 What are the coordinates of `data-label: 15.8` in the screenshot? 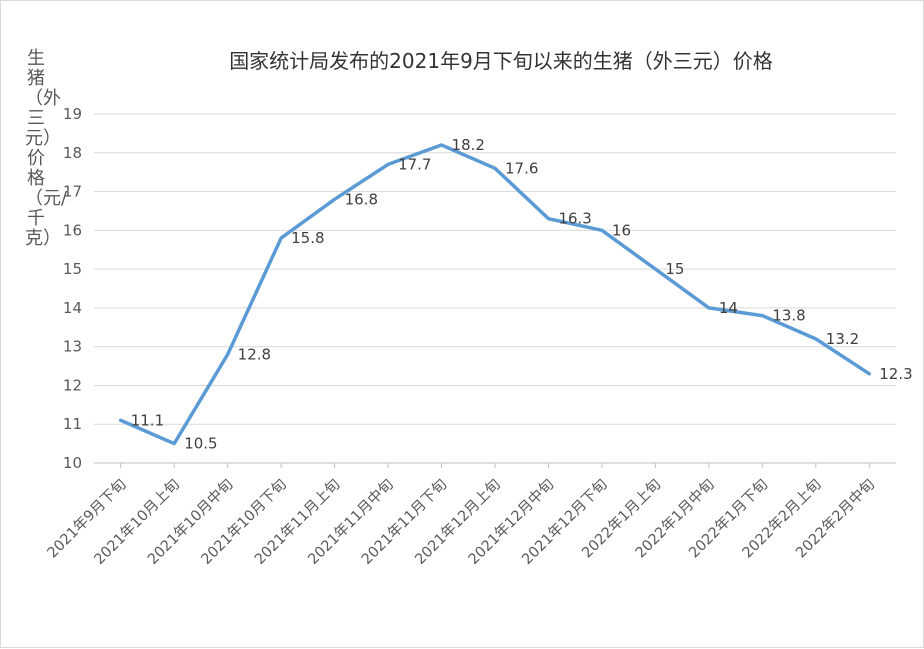 It's located at (307, 238).